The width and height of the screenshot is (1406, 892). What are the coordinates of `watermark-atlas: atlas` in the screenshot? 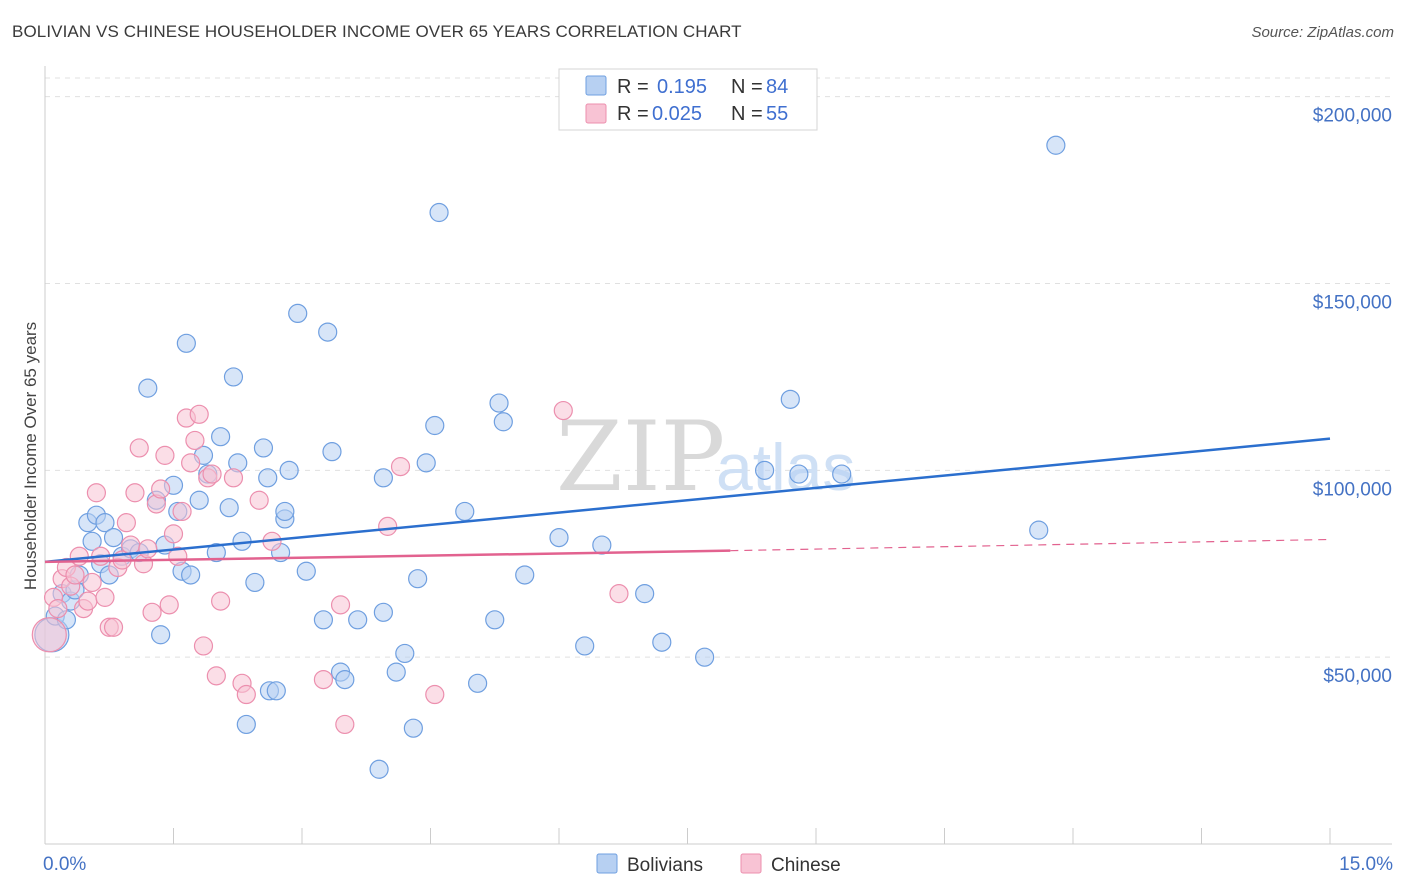 It's located at (785, 467).